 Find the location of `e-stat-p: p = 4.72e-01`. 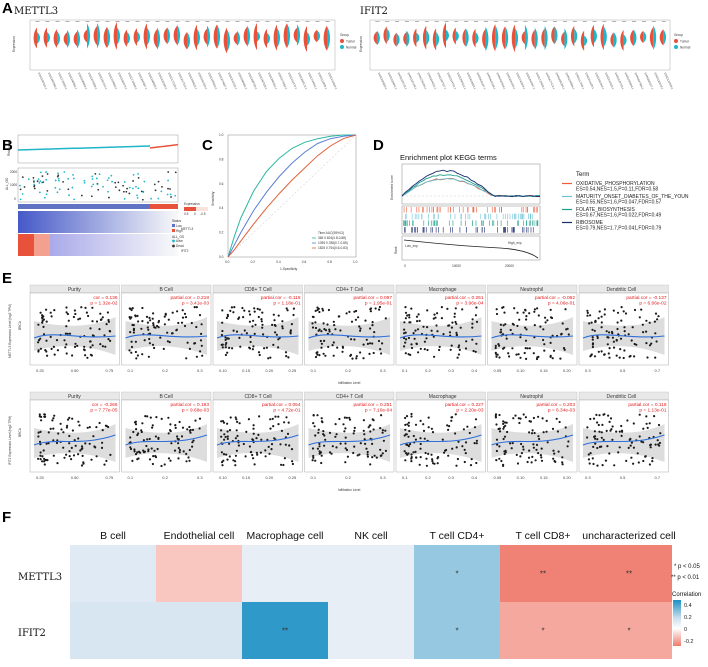

e-stat-p: p = 4.72e-01 is located at coordinates (286, 411).